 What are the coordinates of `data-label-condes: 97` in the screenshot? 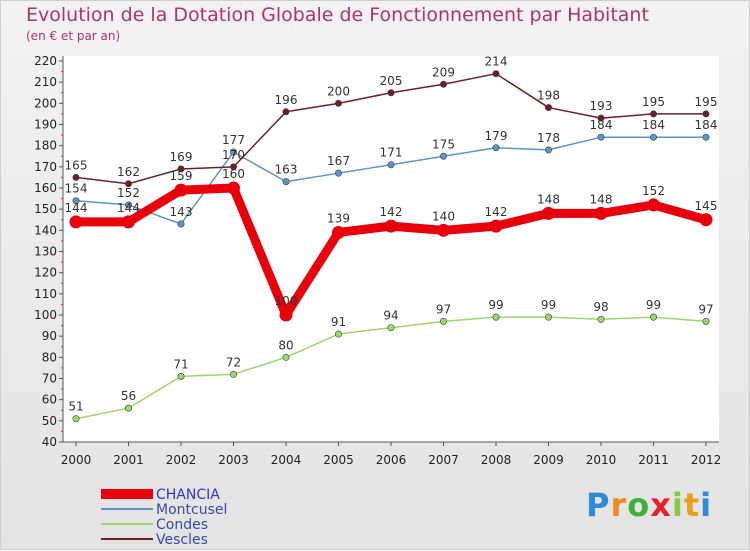 It's located at (705, 309).